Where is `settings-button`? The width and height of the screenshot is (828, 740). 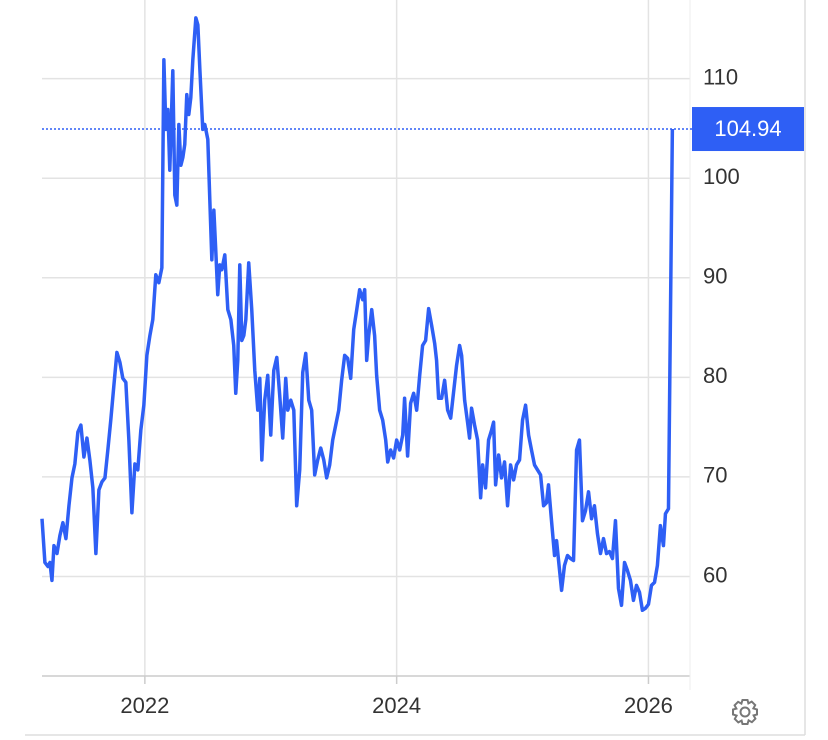 settings-button is located at coordinates (745, 712).